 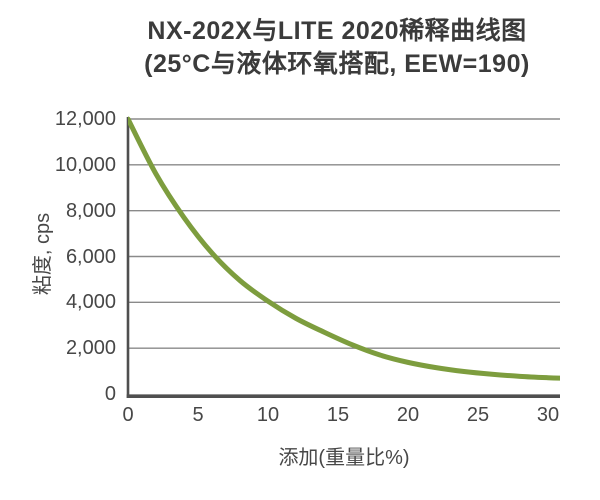 What do you see at coordinates (90, 210) in the screenshot?
I see `y-tick-label: 8,000` at bounding box center [90, 210].